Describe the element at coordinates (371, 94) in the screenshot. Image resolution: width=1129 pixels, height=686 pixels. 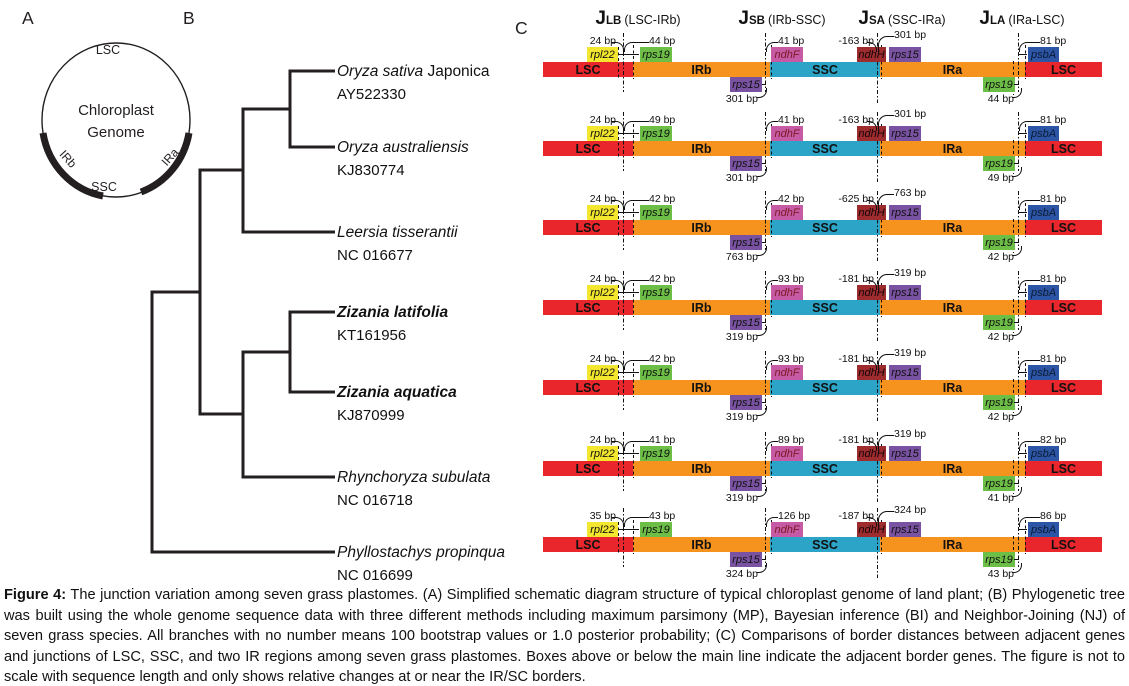
I see `species-accession: AY522330` at that location.